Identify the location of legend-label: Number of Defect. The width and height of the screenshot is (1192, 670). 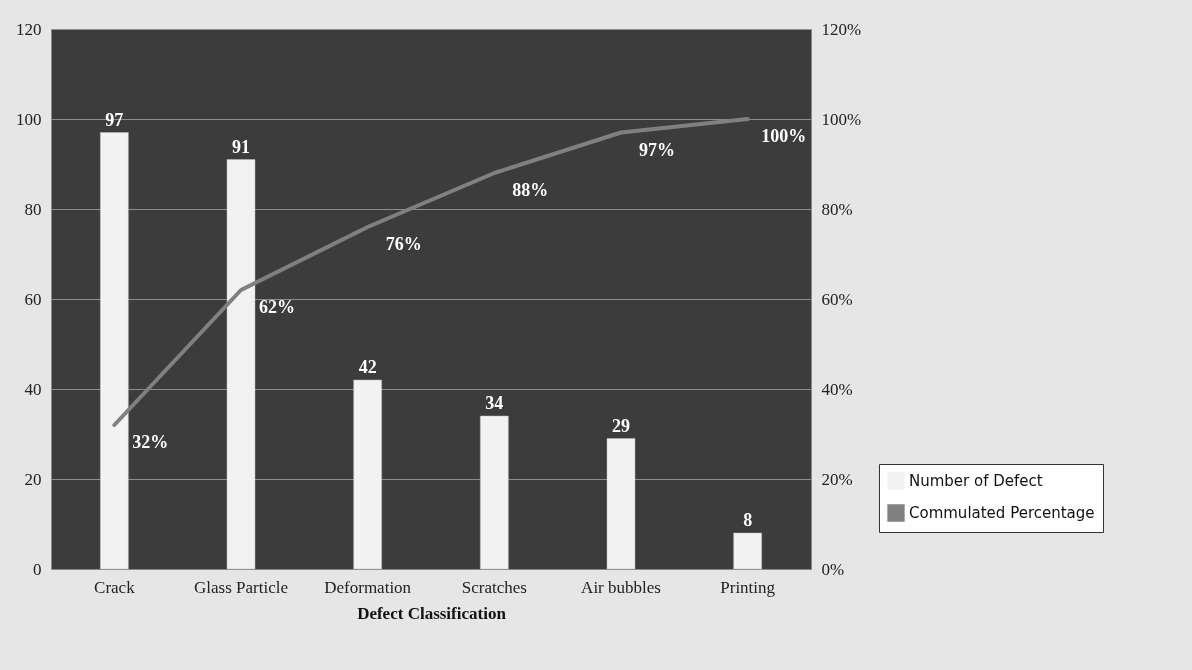
(976, 481).